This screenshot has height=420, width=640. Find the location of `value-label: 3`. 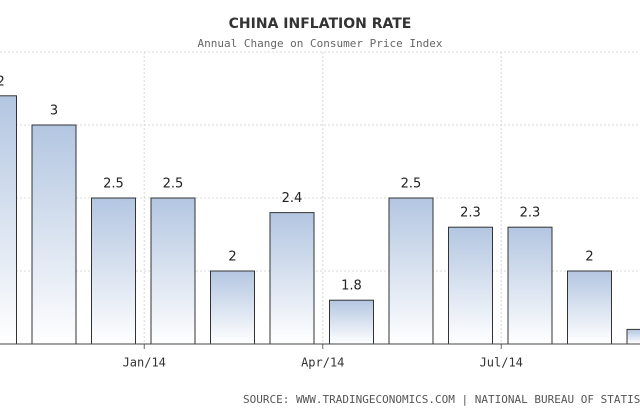

value-label: 3 is located at coordinates (54, 111).